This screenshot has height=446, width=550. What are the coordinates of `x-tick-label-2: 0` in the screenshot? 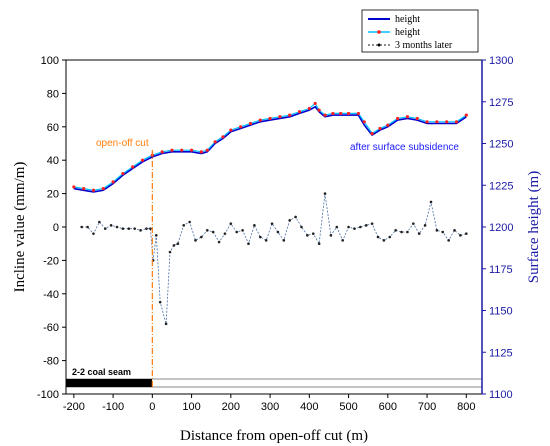 It's located at (152, 407).